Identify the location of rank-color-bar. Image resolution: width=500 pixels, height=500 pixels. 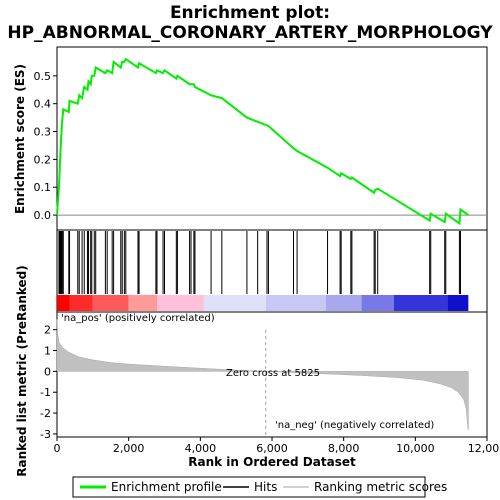
(263, 303).